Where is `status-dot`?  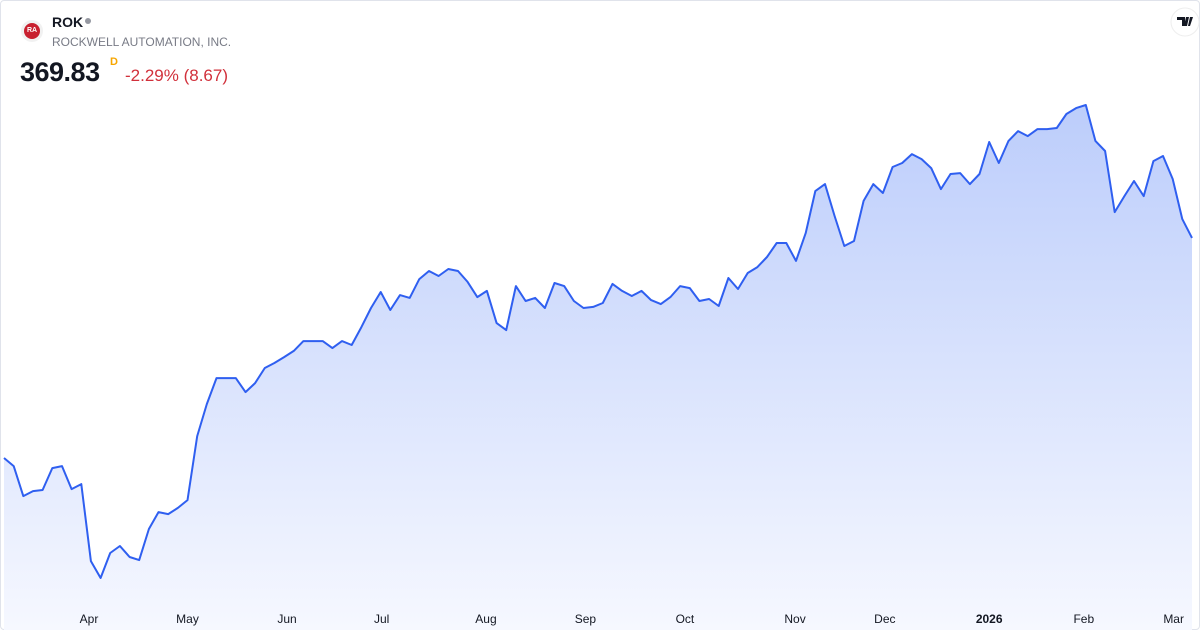 status-dot is located at coordinates (88, 21).